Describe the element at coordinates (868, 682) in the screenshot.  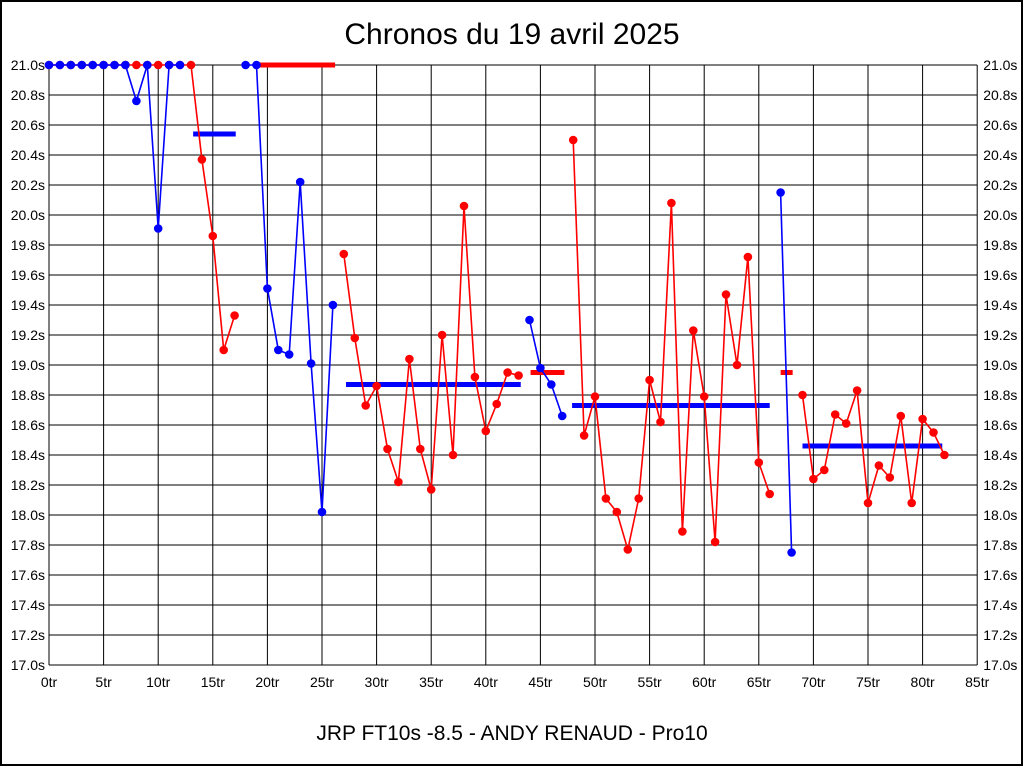
I see `x-tick-label: 75tr` at that location.